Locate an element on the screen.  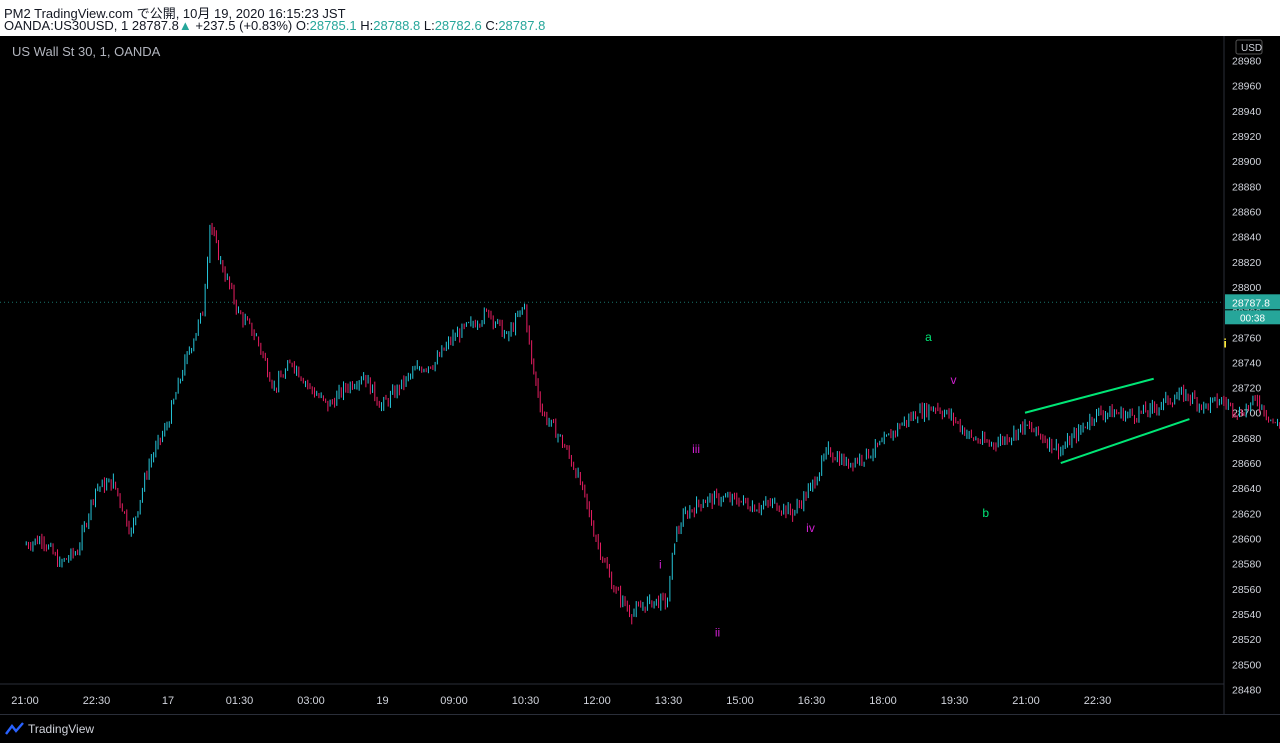
wave-label: a is located at coordinates (928, 337).